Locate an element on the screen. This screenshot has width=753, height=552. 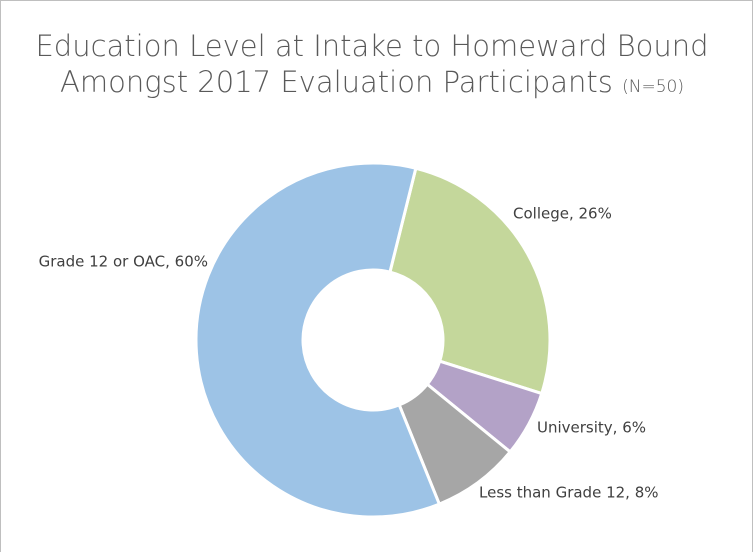
data-label: Less than Grade 12, 8% is located at coordinates (569, 493).